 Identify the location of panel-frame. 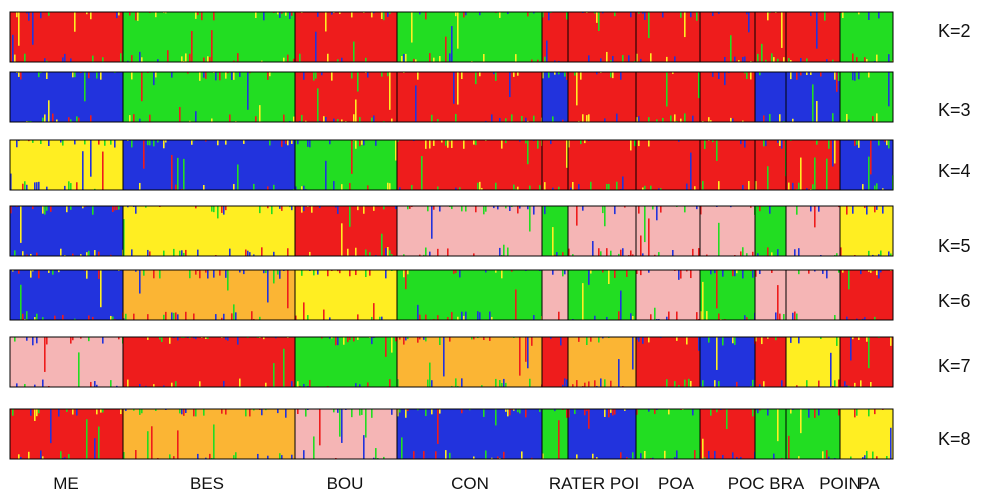
(451, 231).